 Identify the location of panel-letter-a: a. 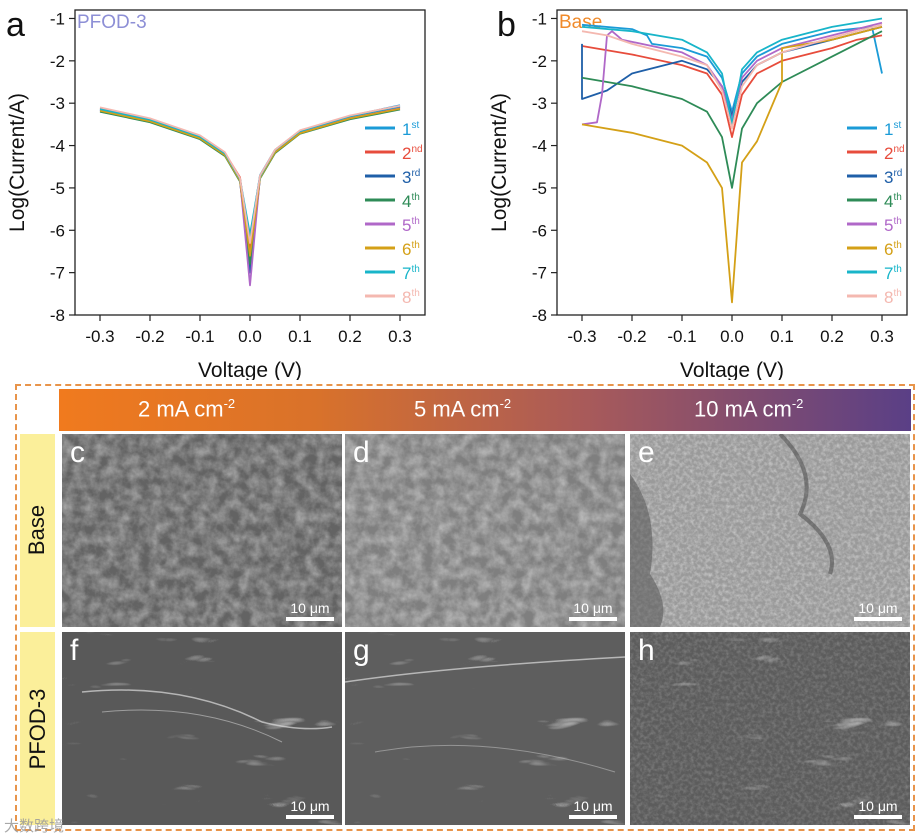
(15, 25).